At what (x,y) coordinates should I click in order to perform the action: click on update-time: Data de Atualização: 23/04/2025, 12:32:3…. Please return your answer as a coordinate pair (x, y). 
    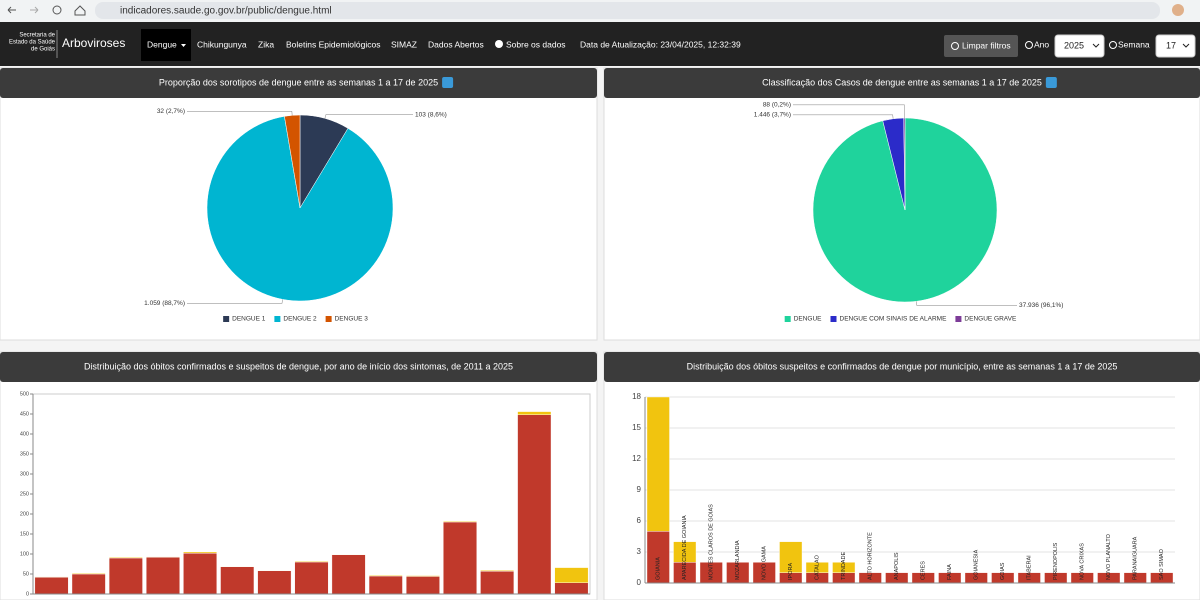
    Looking at the image, I should click on (660, 44).